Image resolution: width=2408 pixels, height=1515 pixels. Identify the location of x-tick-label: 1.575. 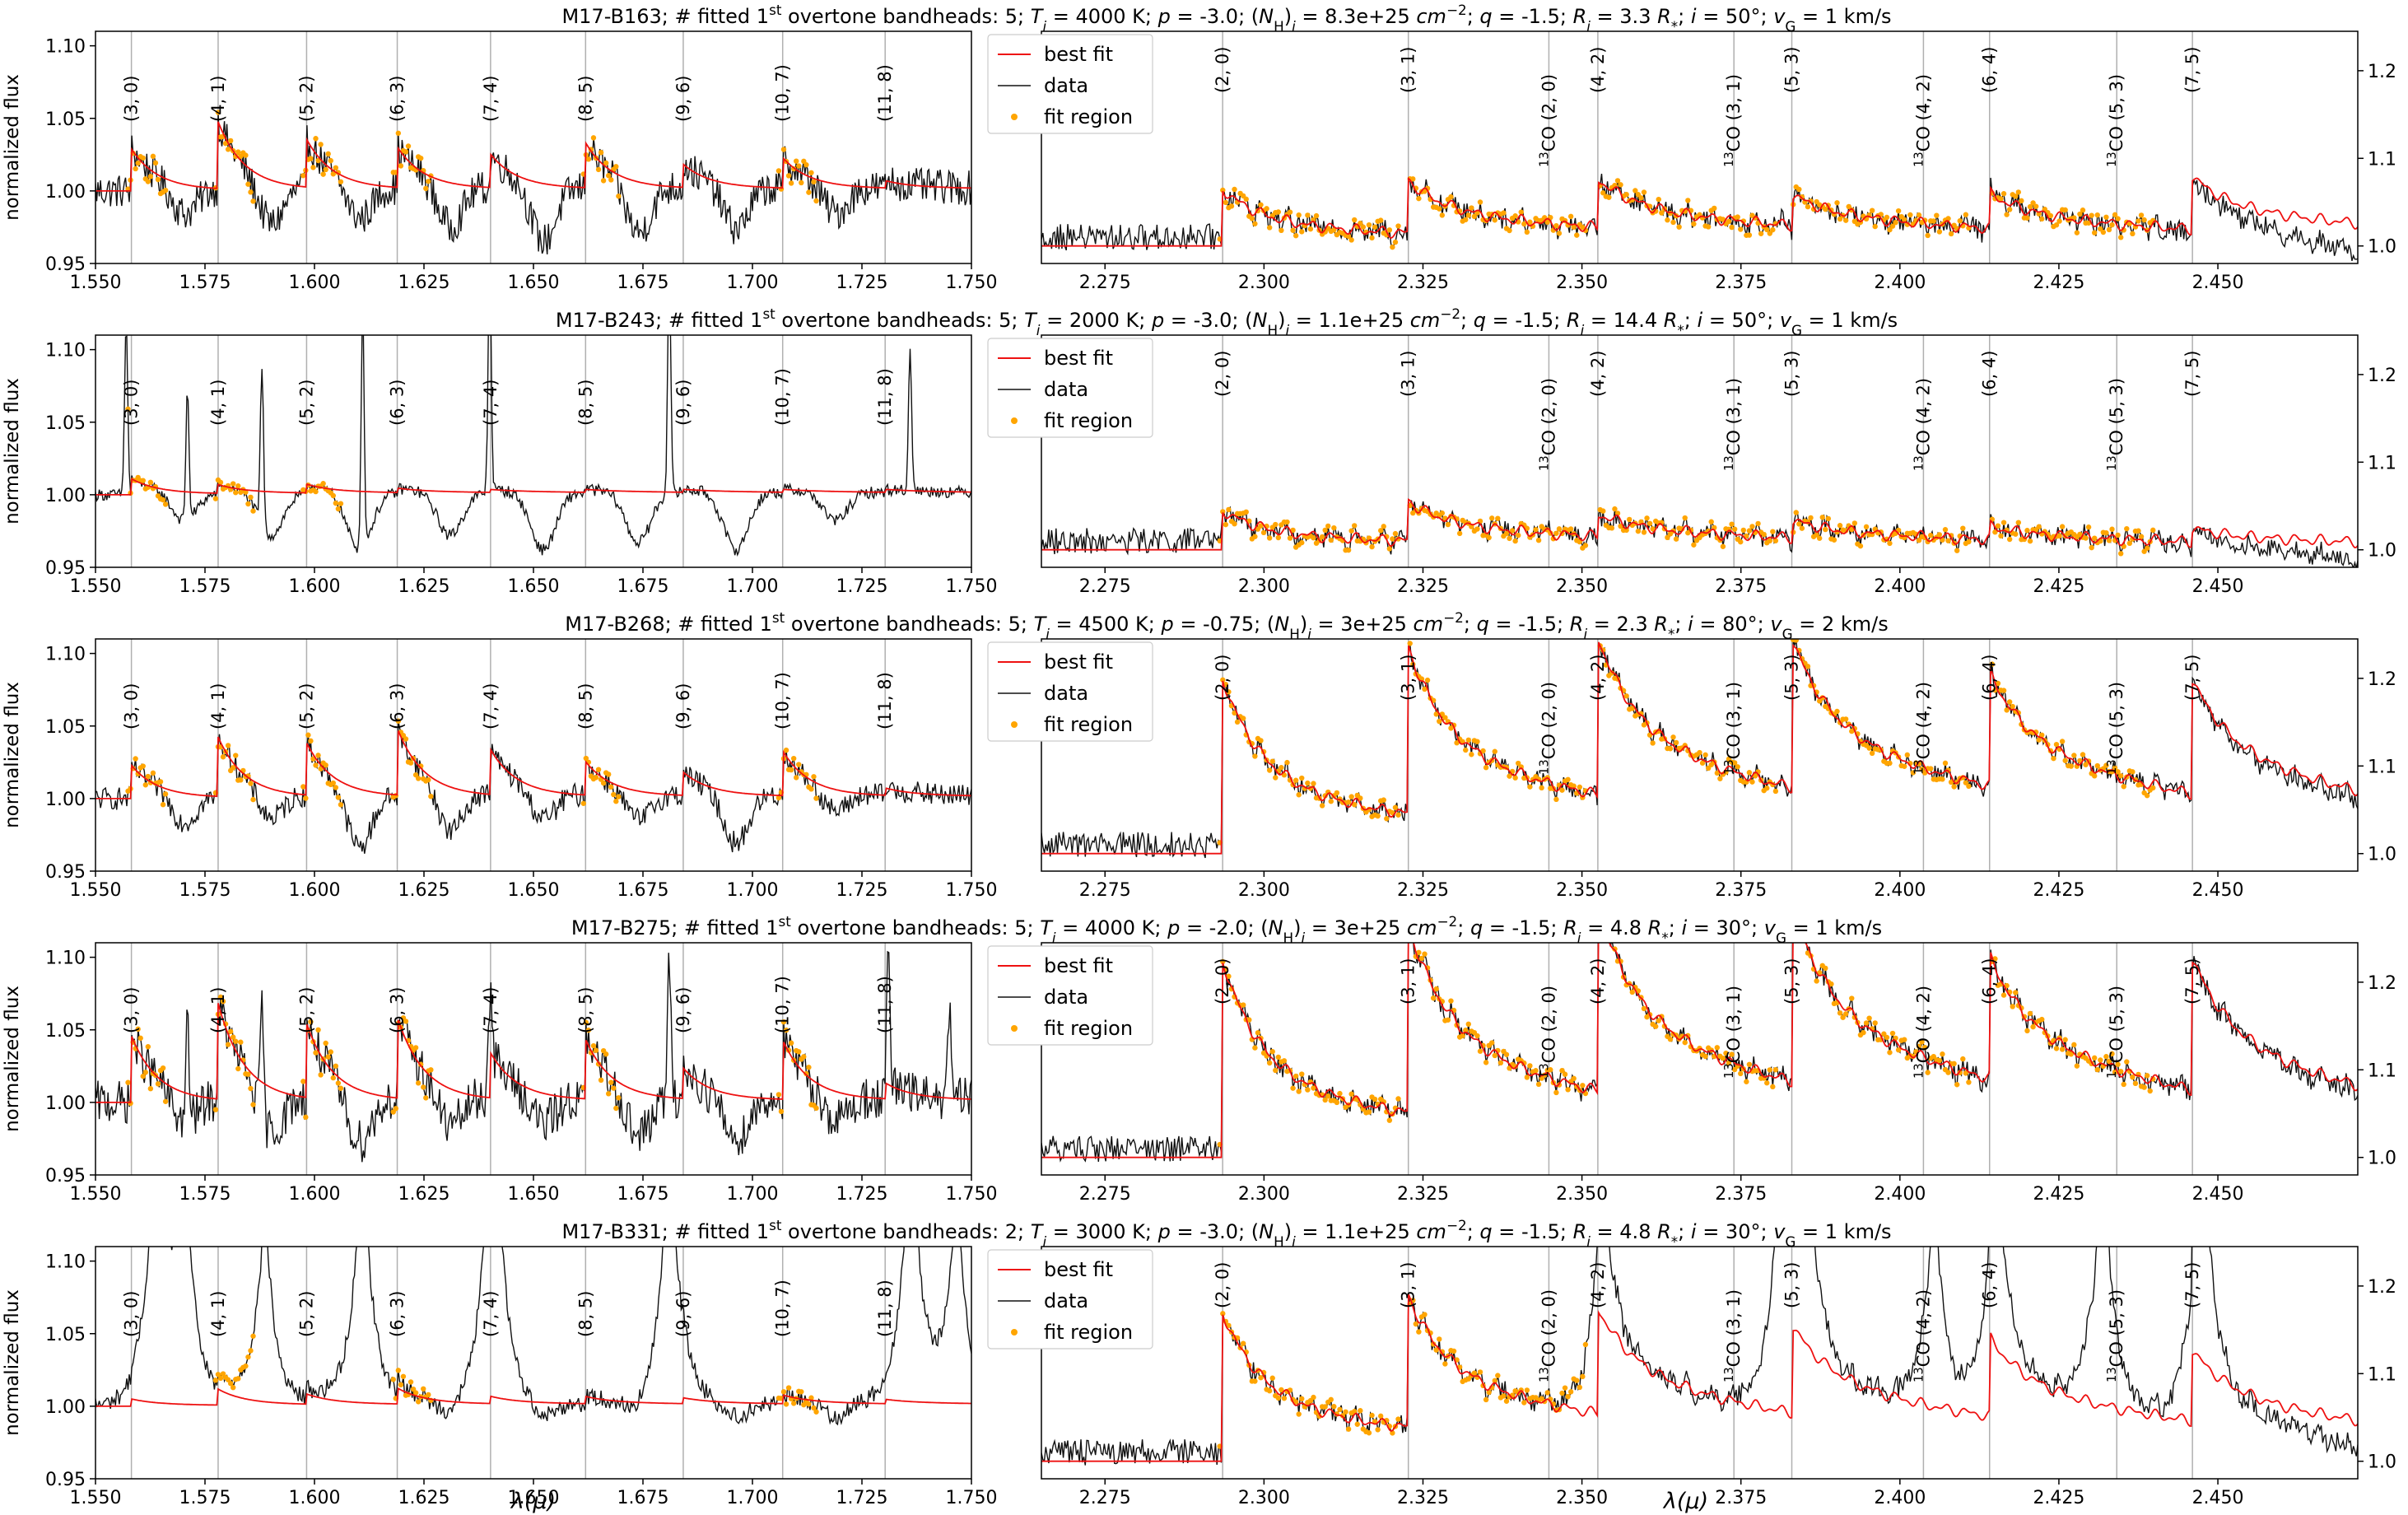
(205, 1194).